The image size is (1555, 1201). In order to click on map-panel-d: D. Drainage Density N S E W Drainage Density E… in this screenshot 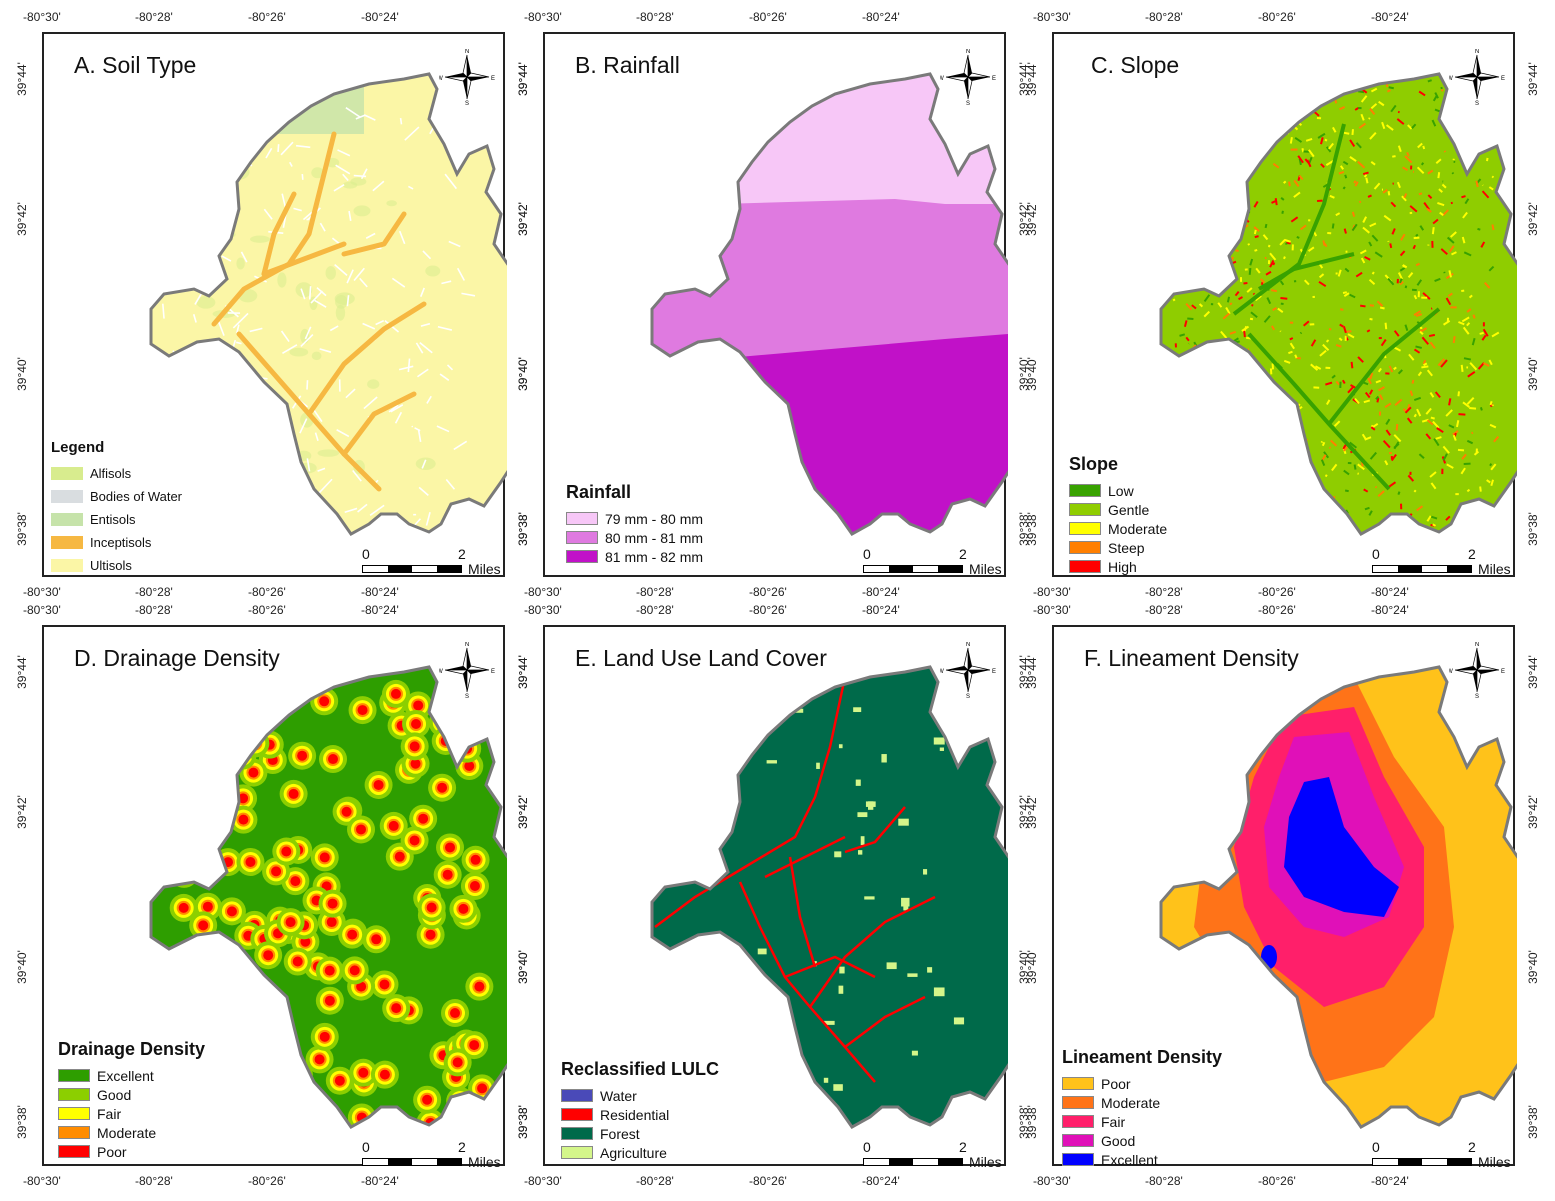, I will do `click(274, 897)`.